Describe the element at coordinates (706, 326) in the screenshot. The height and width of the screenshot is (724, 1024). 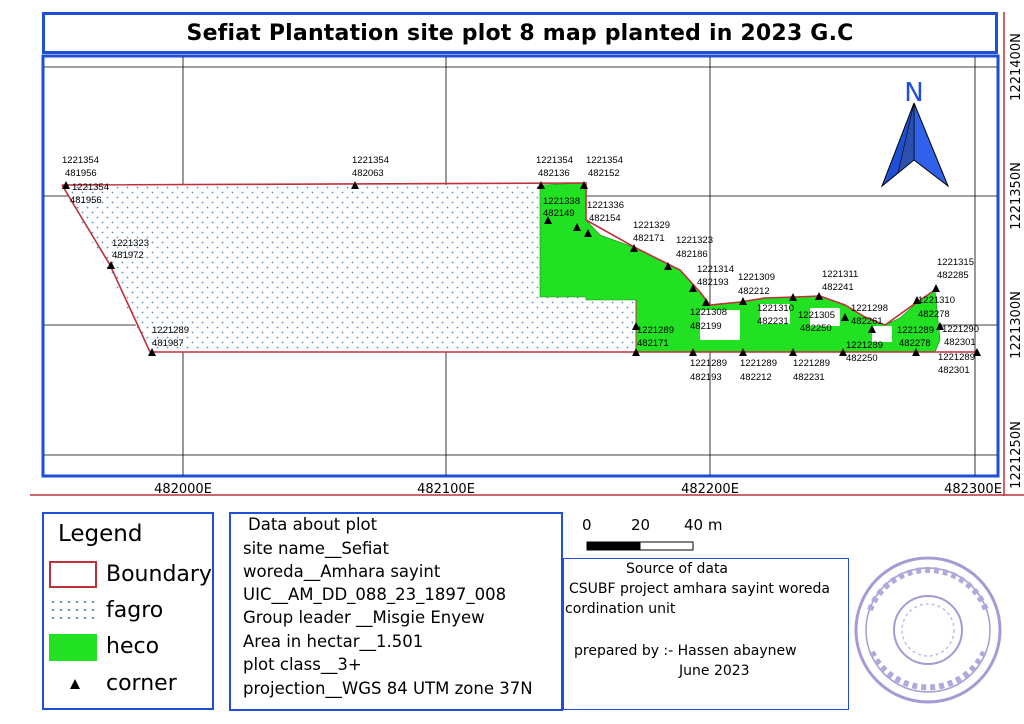
I see `corner-label: 482199` at that location.